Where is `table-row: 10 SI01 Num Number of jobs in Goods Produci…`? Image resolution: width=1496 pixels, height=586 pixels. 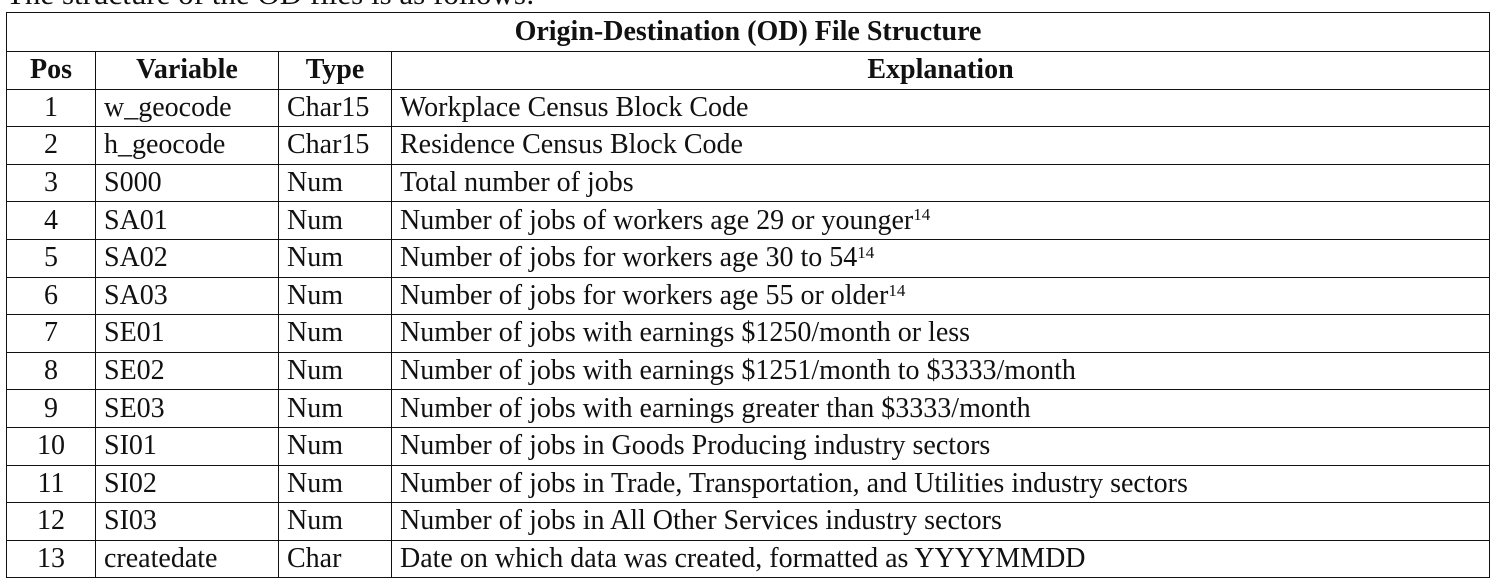
table-row: 10 SI01 Num Number of jobs in Goods Produci… is located at coordinates (748, 446).